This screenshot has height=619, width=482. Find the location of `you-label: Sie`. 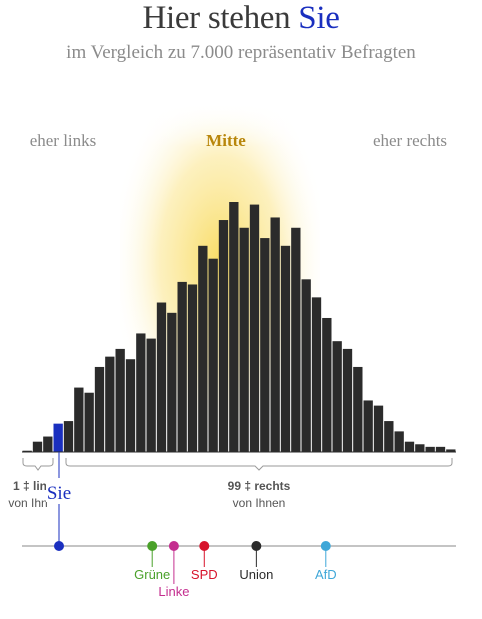

you-label: Sie is located at coordinates (59, 493).